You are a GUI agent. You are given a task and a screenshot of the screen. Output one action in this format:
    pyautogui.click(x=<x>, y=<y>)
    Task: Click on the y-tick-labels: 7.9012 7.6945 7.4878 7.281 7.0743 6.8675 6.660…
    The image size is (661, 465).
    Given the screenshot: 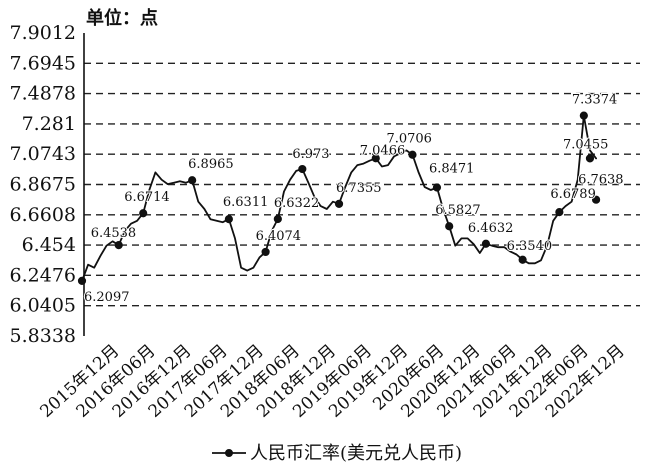 What is the action you would take?
    pyautogui.click(x=43, y=184)
    